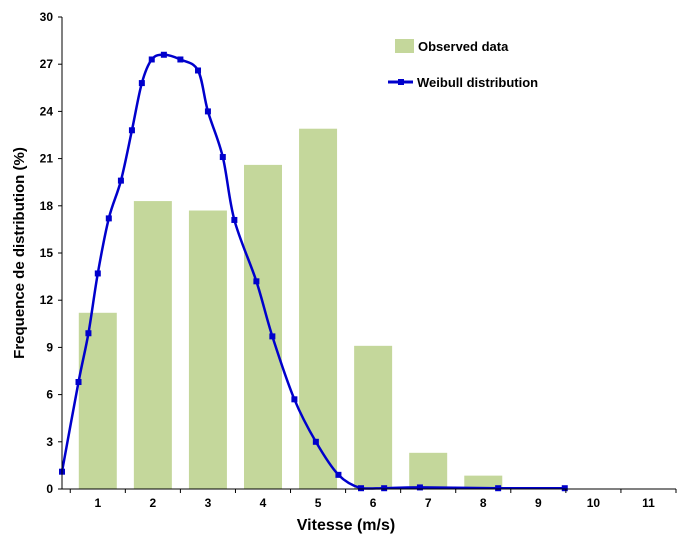  I want to click on x-tick-label: 6, so click(373, 503).